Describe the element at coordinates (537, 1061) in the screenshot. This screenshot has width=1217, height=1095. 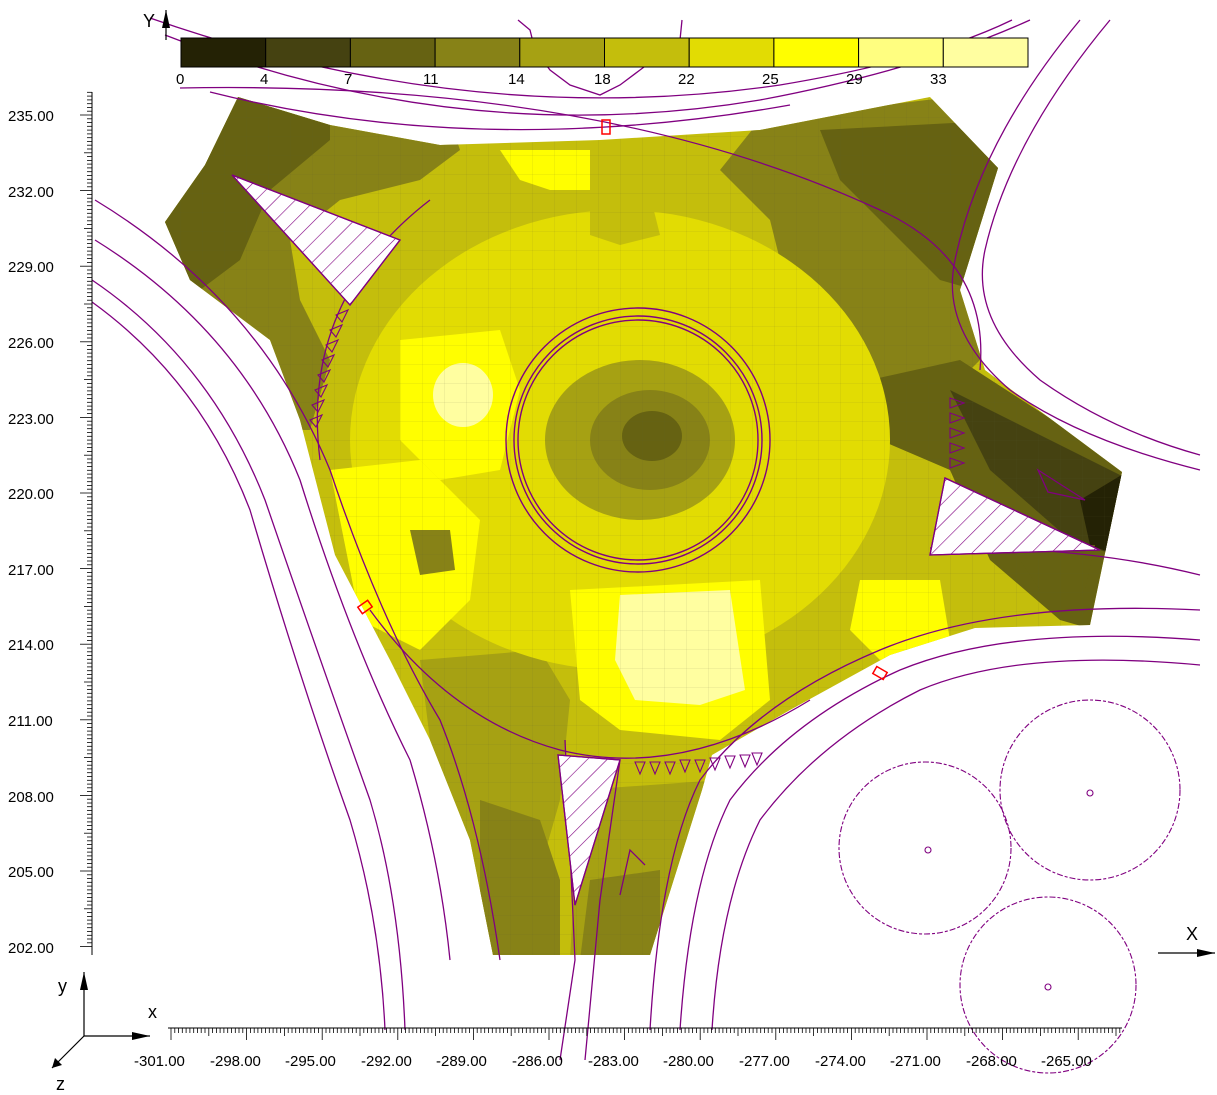
I see `x-tick-label: -286.00` at that location.